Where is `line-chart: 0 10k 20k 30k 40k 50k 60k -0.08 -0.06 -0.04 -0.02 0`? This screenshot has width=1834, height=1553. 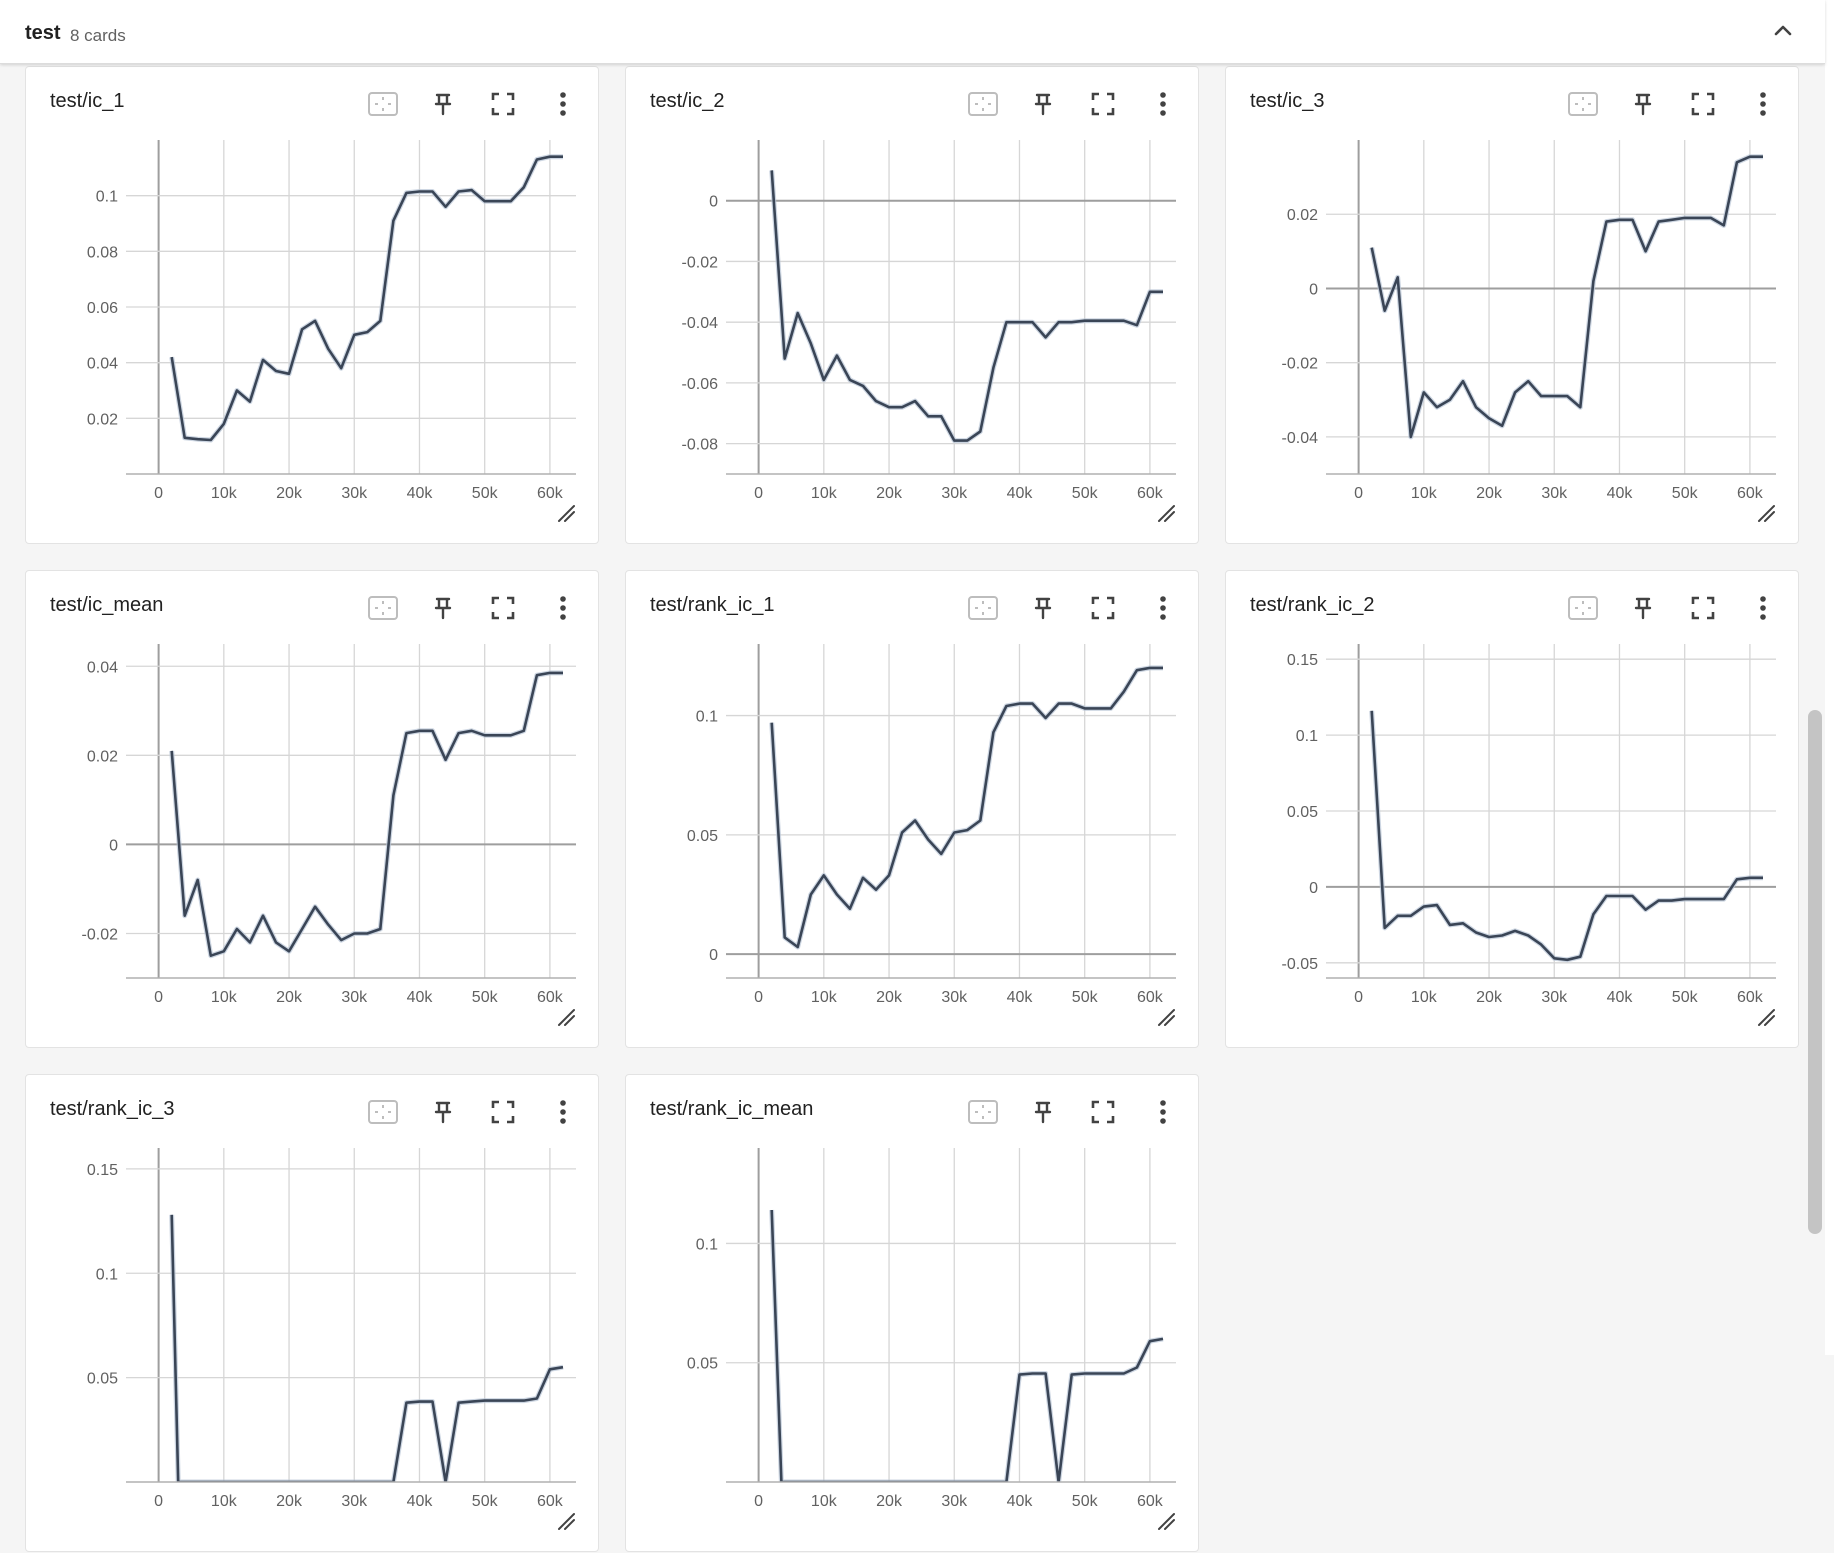 line-chart: 0 10k 20k 30k 40k 50k 60k -0.08 -0.06 -0.04 -0.02 0 is located at coordinates (913, 306).